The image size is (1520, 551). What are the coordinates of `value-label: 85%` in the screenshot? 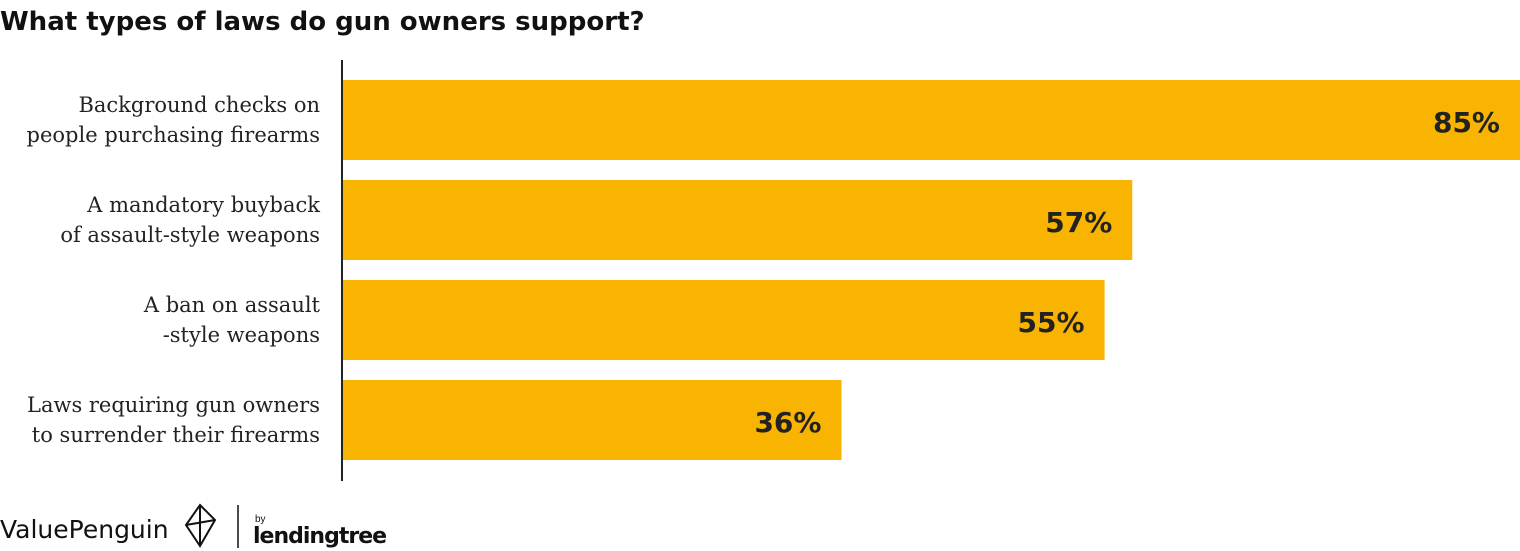 It's located at (1466, 122).